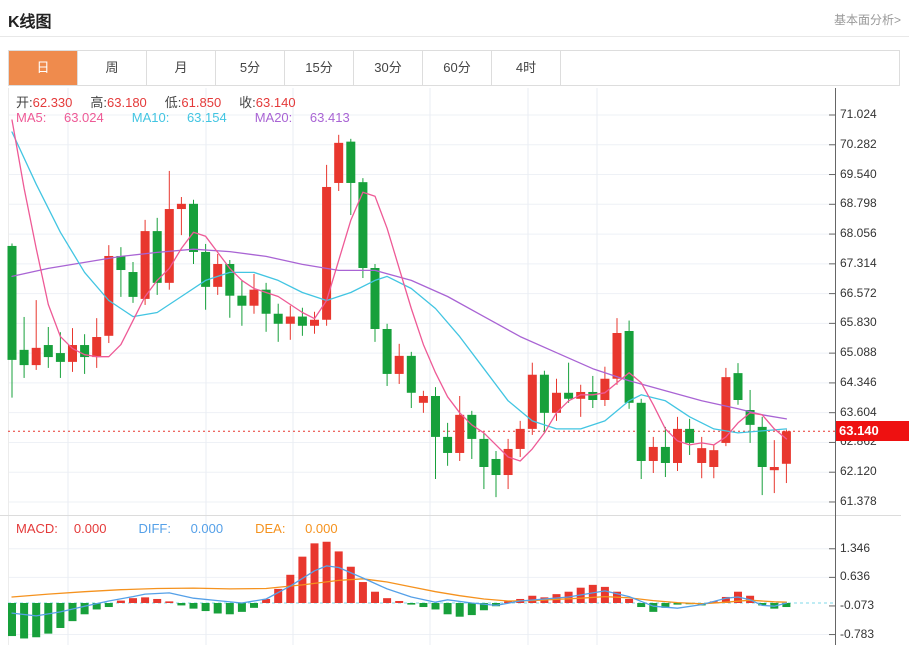 Image resolution: width=909 pixels, height=645 pixels. Describe the element at coordinates (457, 68) in the screenshot. I see `tab-60min: 60分` at that location.